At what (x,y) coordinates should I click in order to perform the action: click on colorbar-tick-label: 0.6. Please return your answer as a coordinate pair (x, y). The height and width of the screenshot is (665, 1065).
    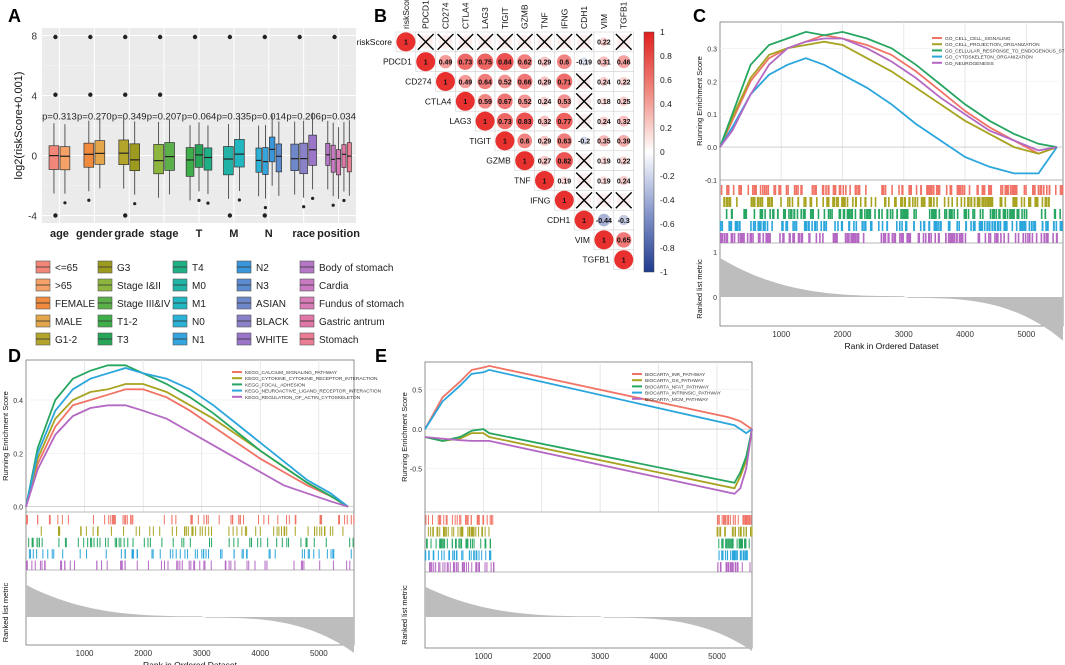
    Looking at the image, I should click on (666, 80).